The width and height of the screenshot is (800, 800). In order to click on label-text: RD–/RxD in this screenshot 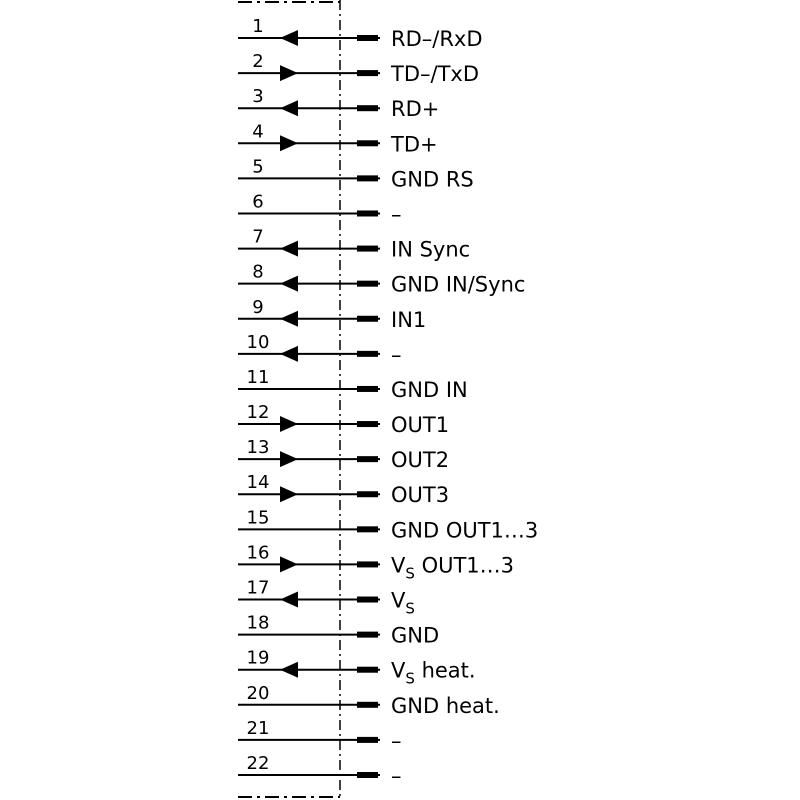, I will do `click(437, 39)`.